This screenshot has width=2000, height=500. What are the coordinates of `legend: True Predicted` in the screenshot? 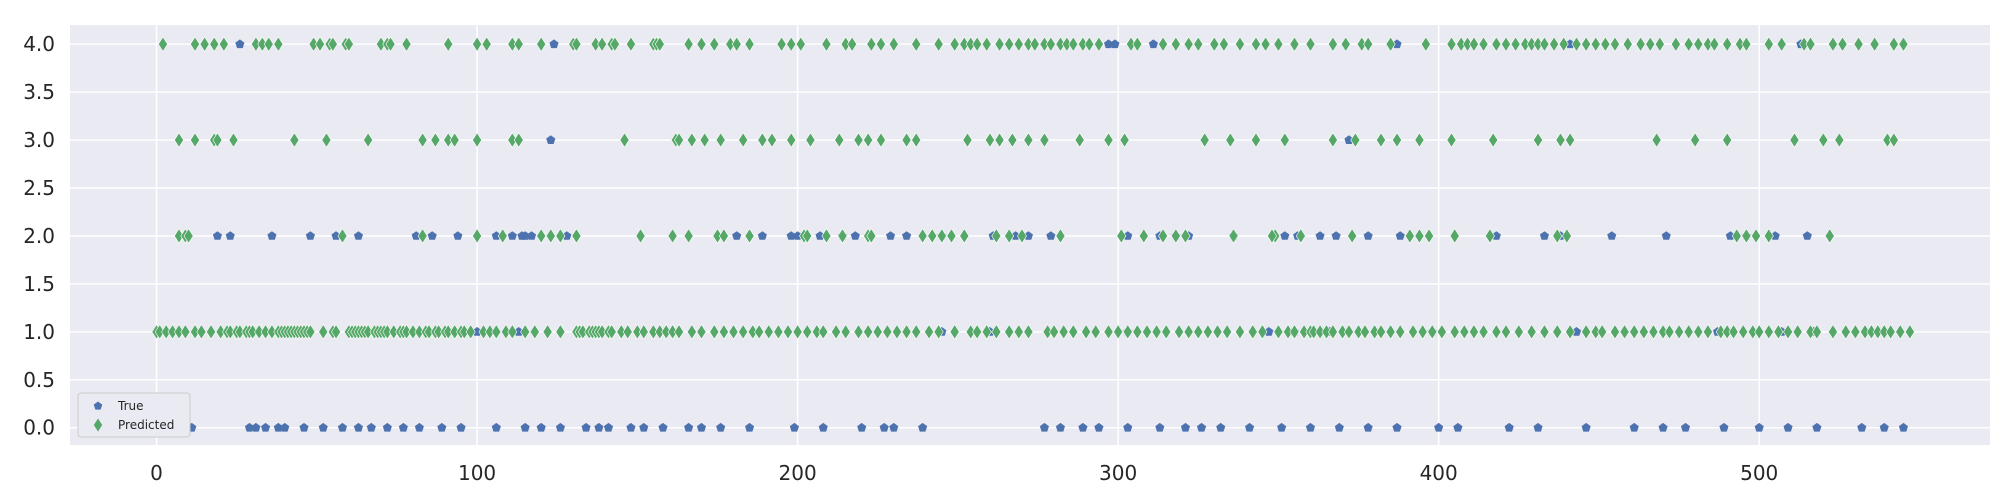 It's located at (134, 415).